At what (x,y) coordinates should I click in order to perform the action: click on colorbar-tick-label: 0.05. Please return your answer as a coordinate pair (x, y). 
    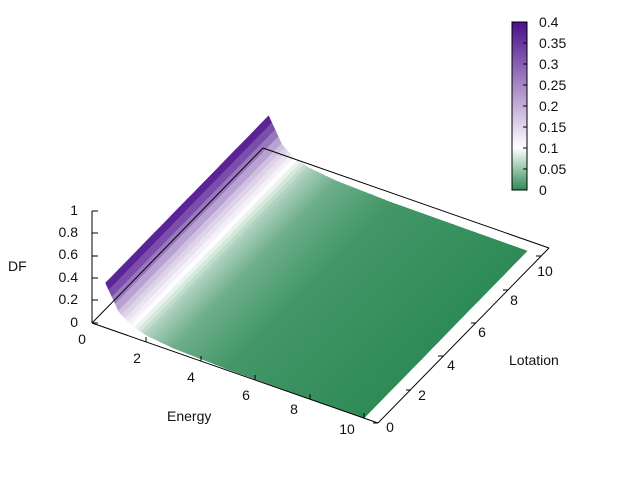
    Looking at the image, I should click on (552, 169).